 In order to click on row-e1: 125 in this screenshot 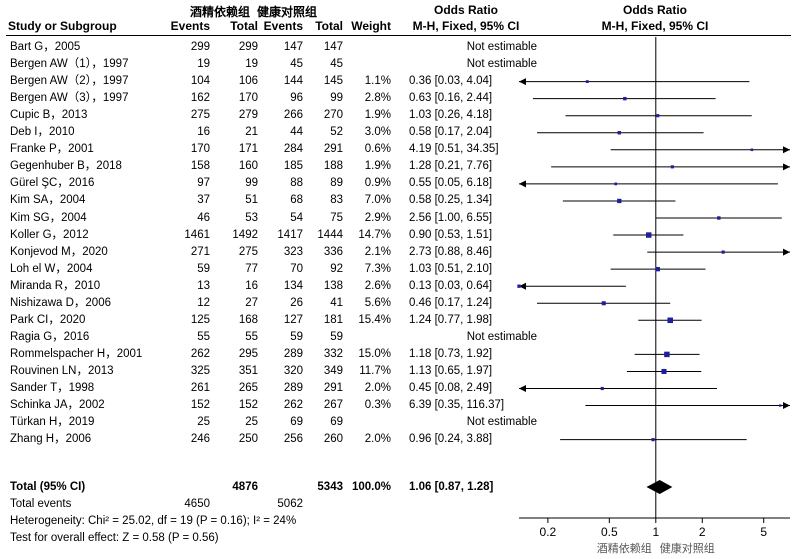, I will do `click(200, 319)`.